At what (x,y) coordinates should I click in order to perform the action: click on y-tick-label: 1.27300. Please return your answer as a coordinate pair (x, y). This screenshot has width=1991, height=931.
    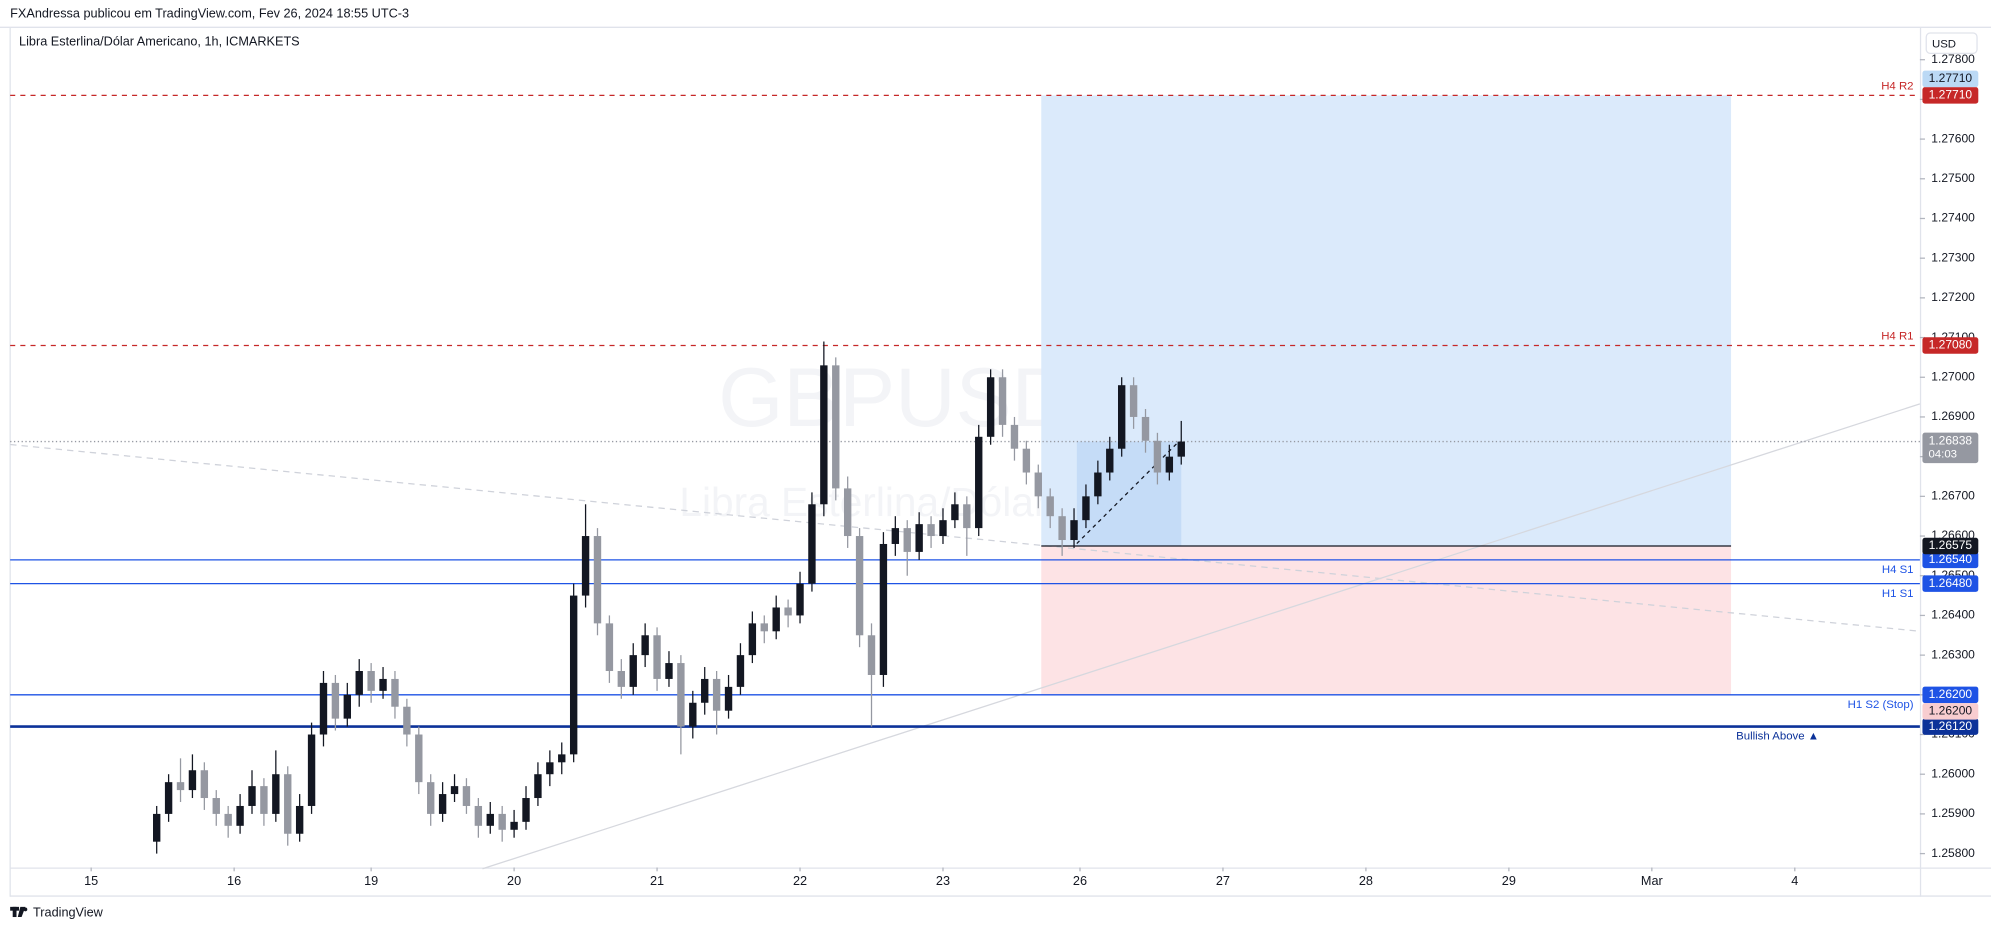
    Looking at the image, I should click on (1953, 257).